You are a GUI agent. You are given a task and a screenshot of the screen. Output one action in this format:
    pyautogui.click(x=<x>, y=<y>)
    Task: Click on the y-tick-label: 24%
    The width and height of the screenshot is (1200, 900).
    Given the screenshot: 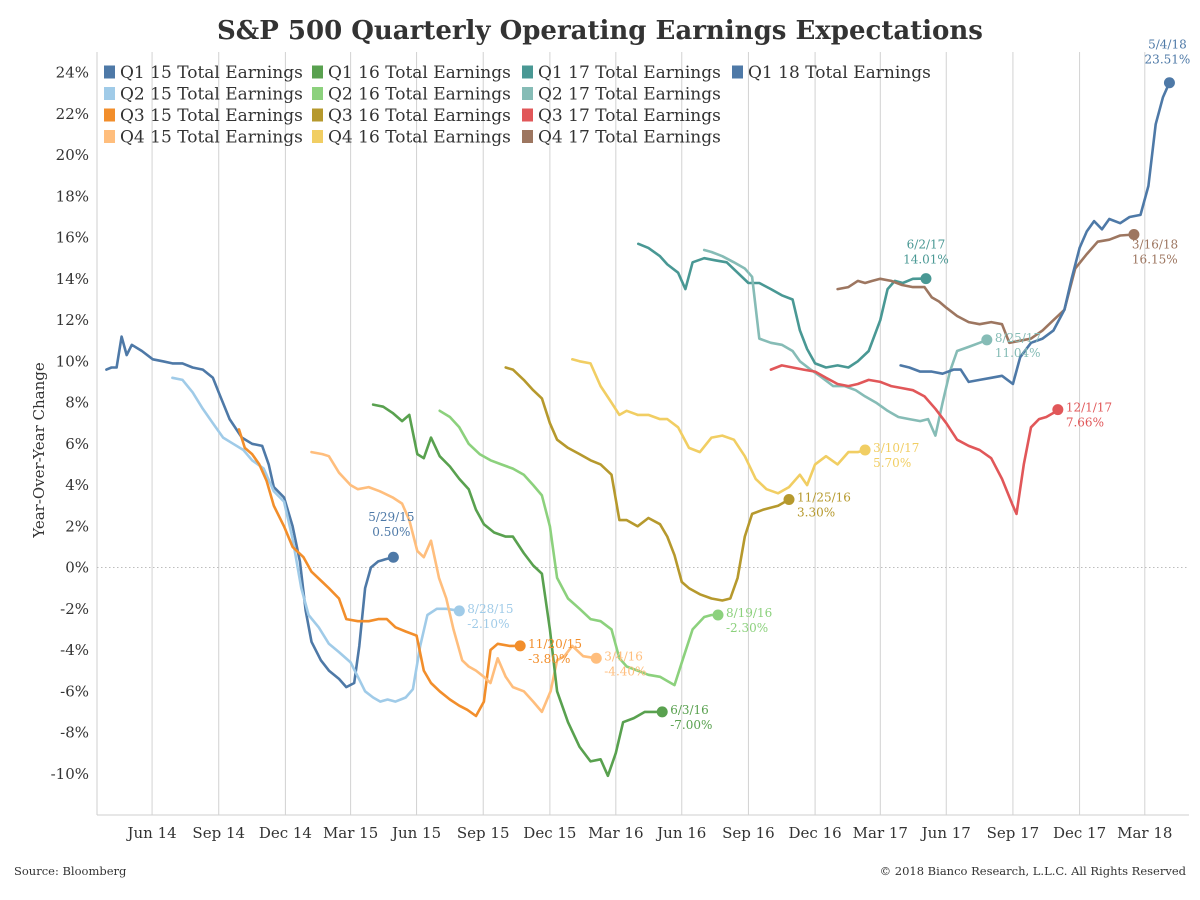 What is the action you would take?
    pyautogui.click(x=72, y=73)
    